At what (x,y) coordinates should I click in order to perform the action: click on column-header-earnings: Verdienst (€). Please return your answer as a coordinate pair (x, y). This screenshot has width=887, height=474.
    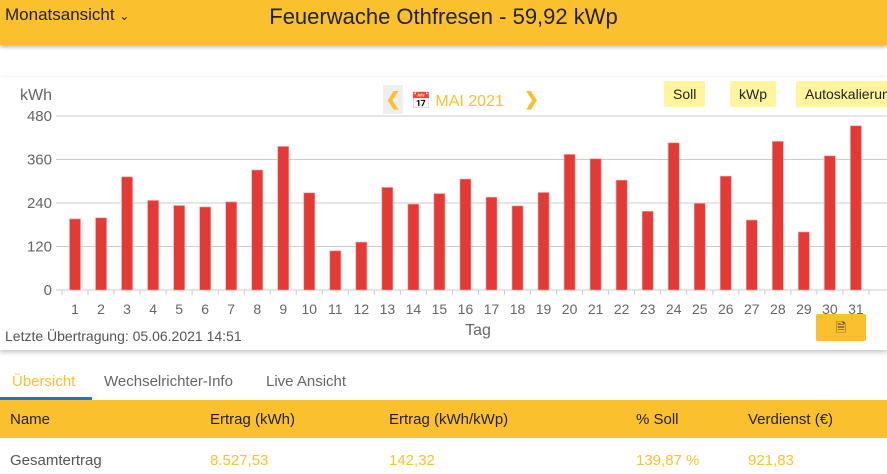
    Looking at the image, I should click on (791, 419).